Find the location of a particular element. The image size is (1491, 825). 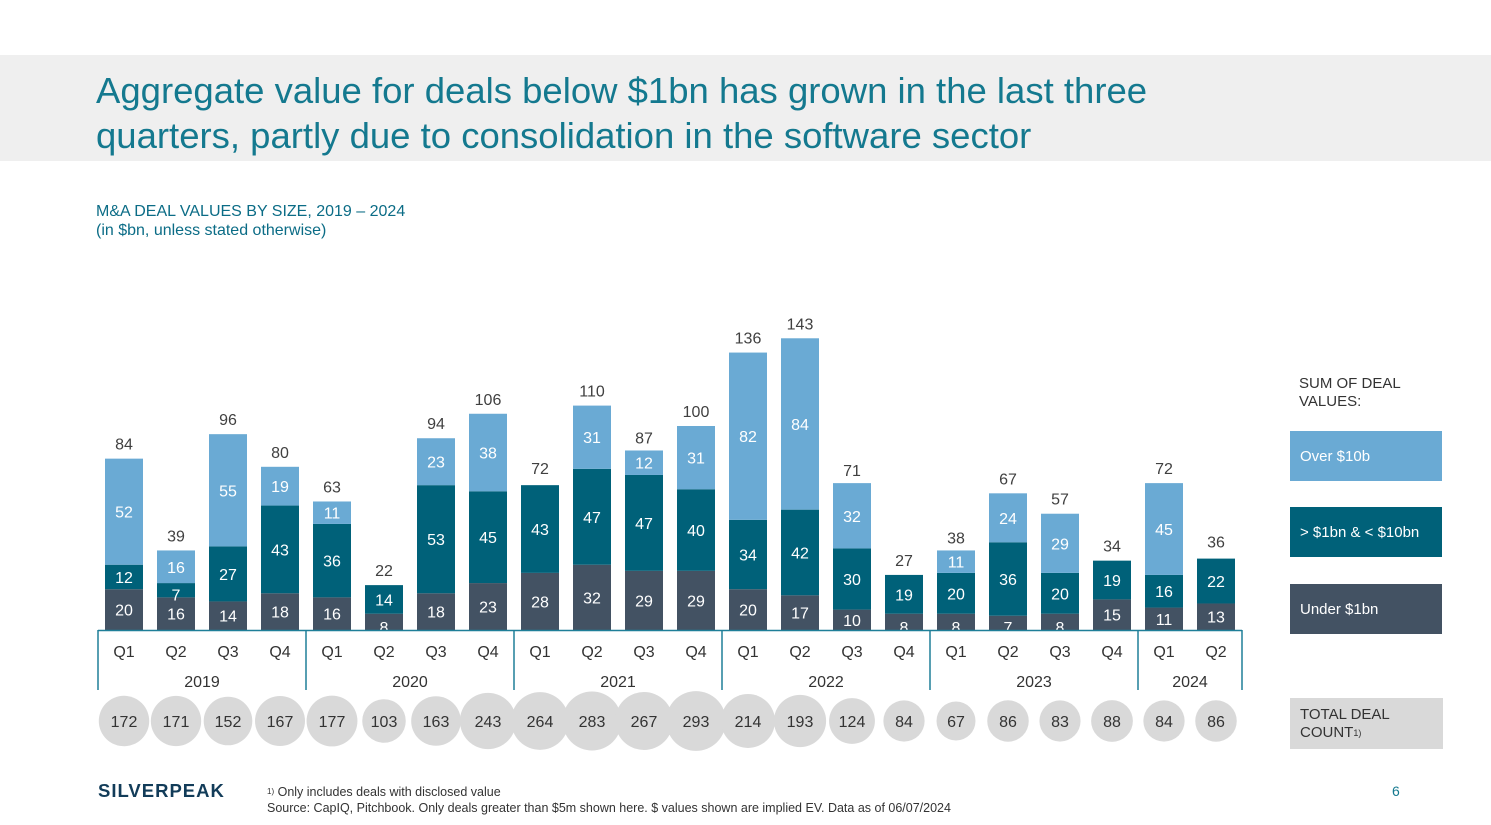

bar-total-label: 67 is located at coordinates (1008, 479).